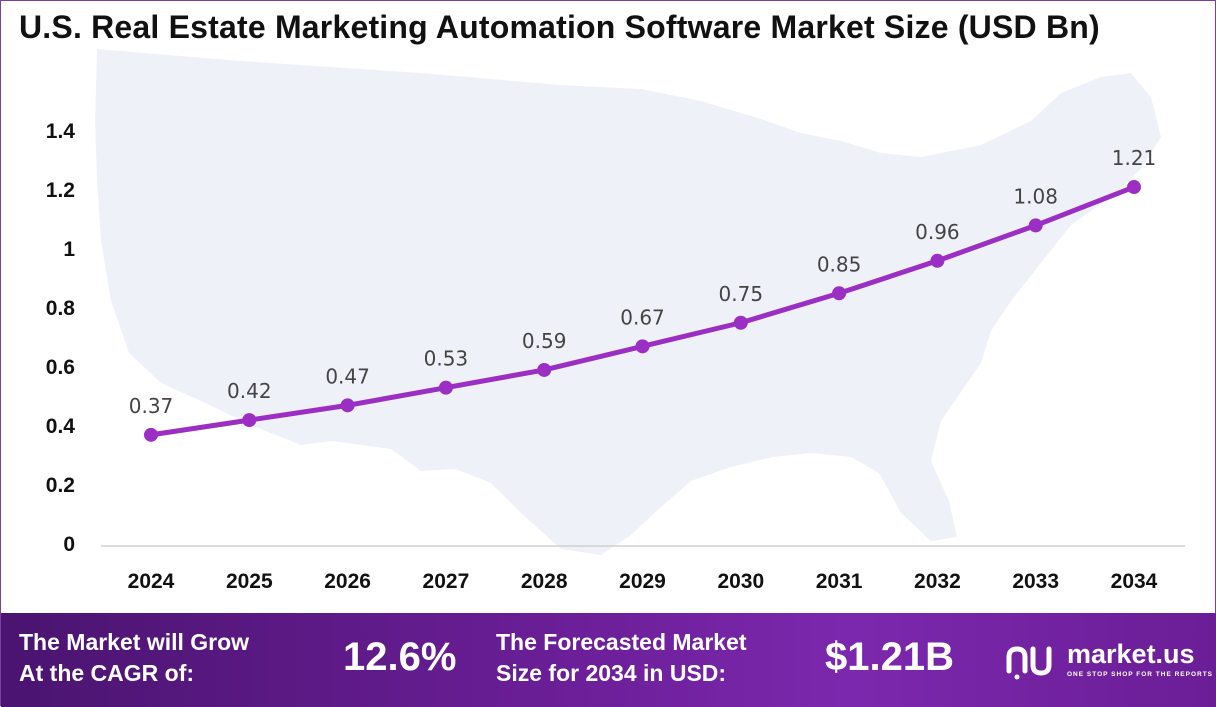 The width and height of the screenshot is (1216, 707). I want to click on data-label: 0.37, so click(151, 406).